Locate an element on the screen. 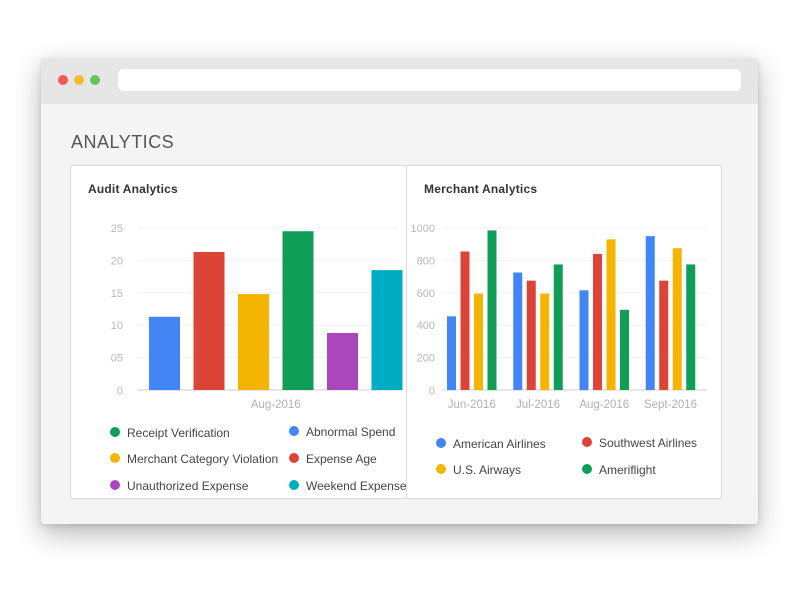 The width and height of the screenshot is (800, 600). audit-legend-item: Abnormal Spend is located at coordinates (342, 431).